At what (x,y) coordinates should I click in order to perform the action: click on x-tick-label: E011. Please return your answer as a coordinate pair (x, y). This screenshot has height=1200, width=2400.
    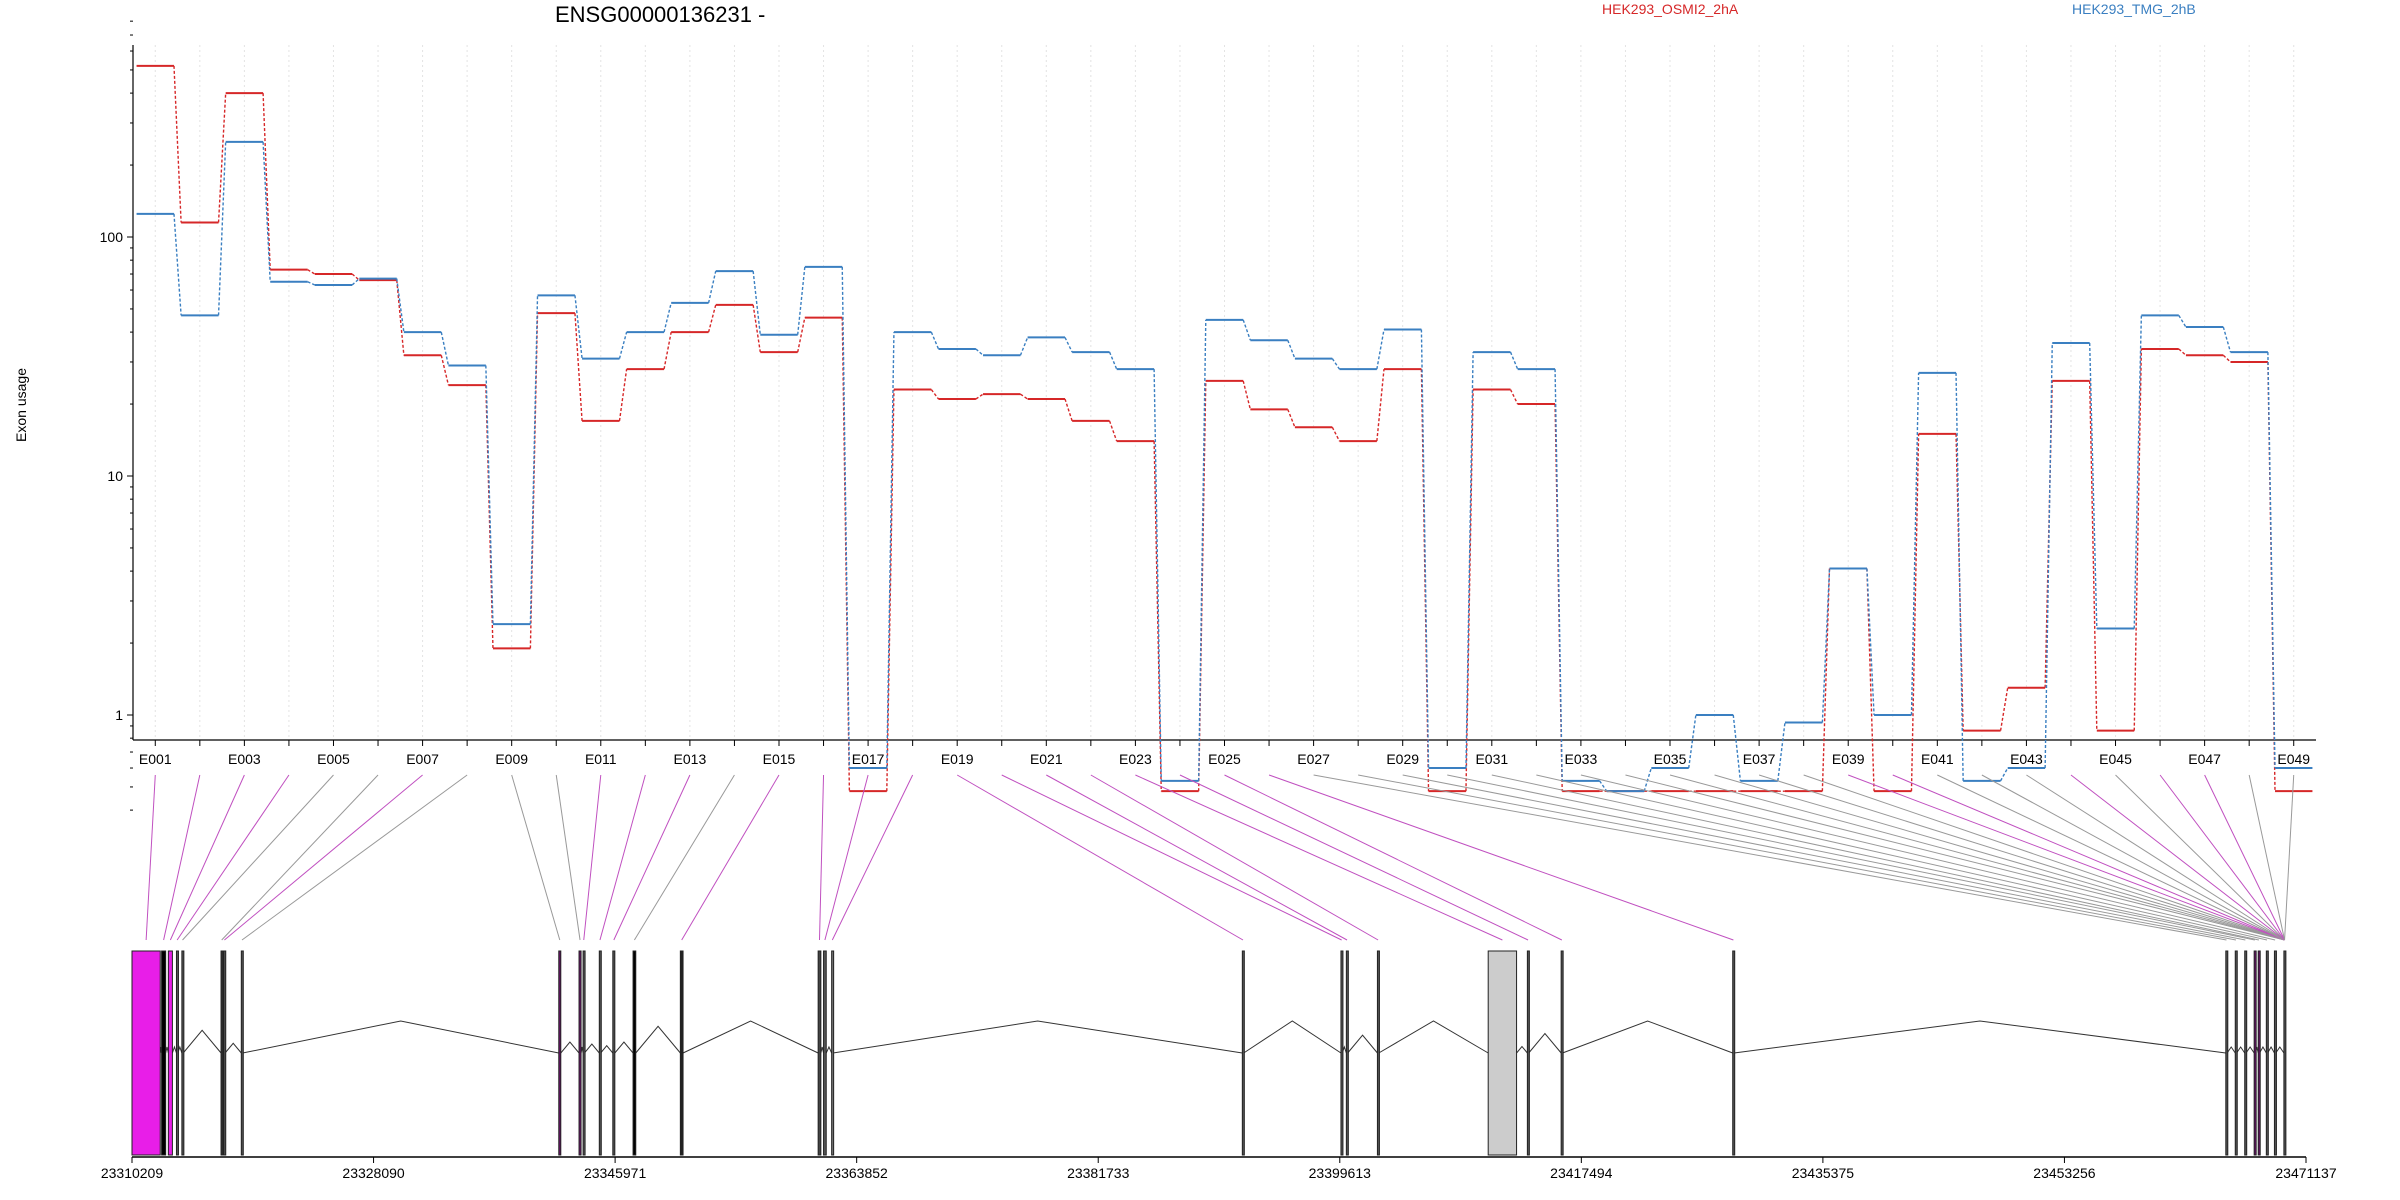
    Looking at the image, I should click on (601, 759).